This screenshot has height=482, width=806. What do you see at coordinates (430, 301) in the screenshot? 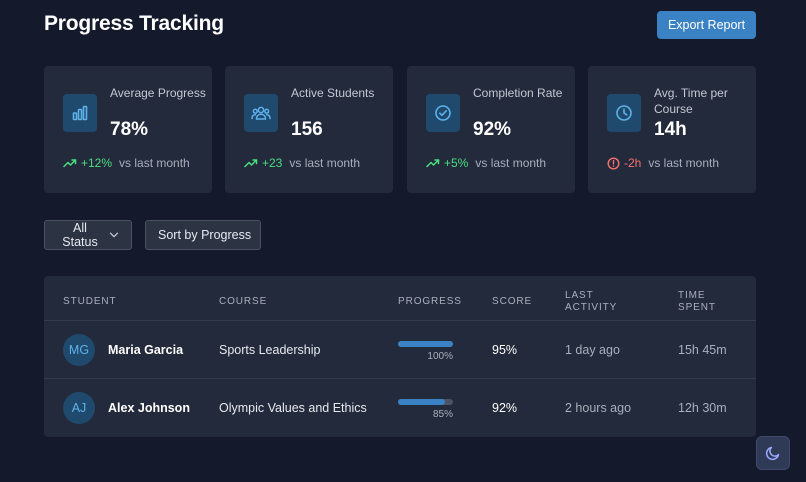
I see `column-header-progress: PROGRESS` at bounding box center [430, 301].